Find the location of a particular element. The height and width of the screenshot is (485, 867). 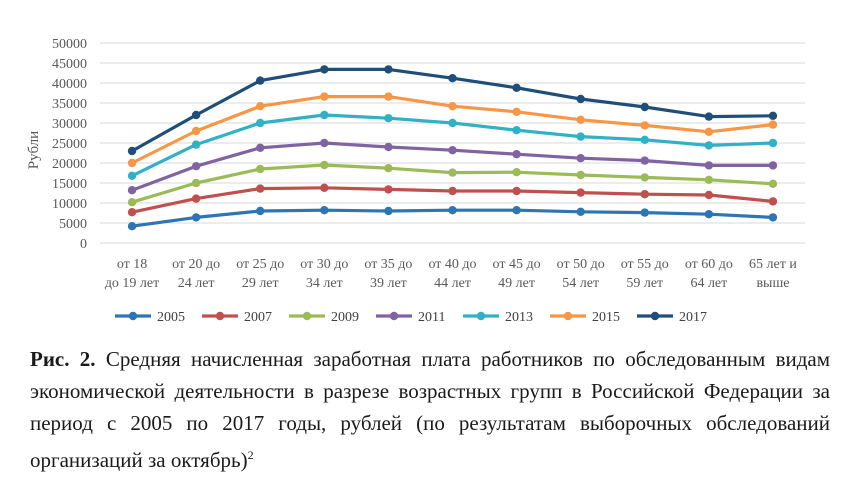

series-2011 is located at coordinates (452, 166).